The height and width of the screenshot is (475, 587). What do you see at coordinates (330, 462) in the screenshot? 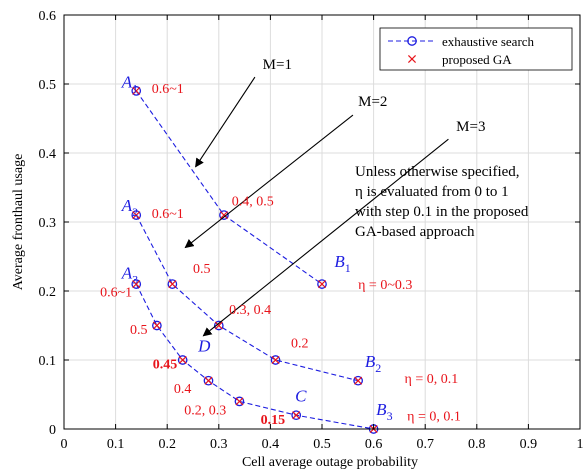
I see `x-axis-label: Cell average outage probability` at bounding box center [330, 462].